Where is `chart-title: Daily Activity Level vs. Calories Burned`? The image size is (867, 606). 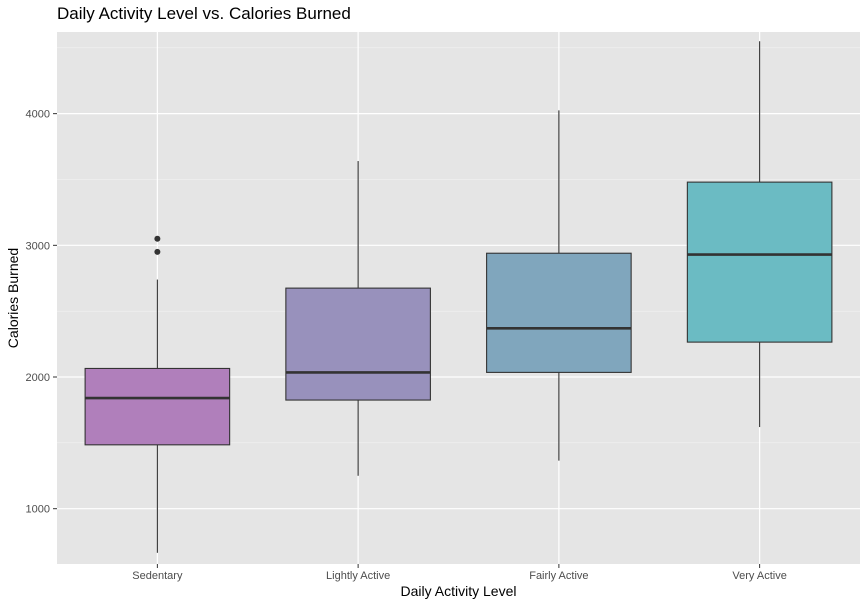
chart-title: Daily Activity Level vs. Calories Burned is located at coordinates (204, 13).